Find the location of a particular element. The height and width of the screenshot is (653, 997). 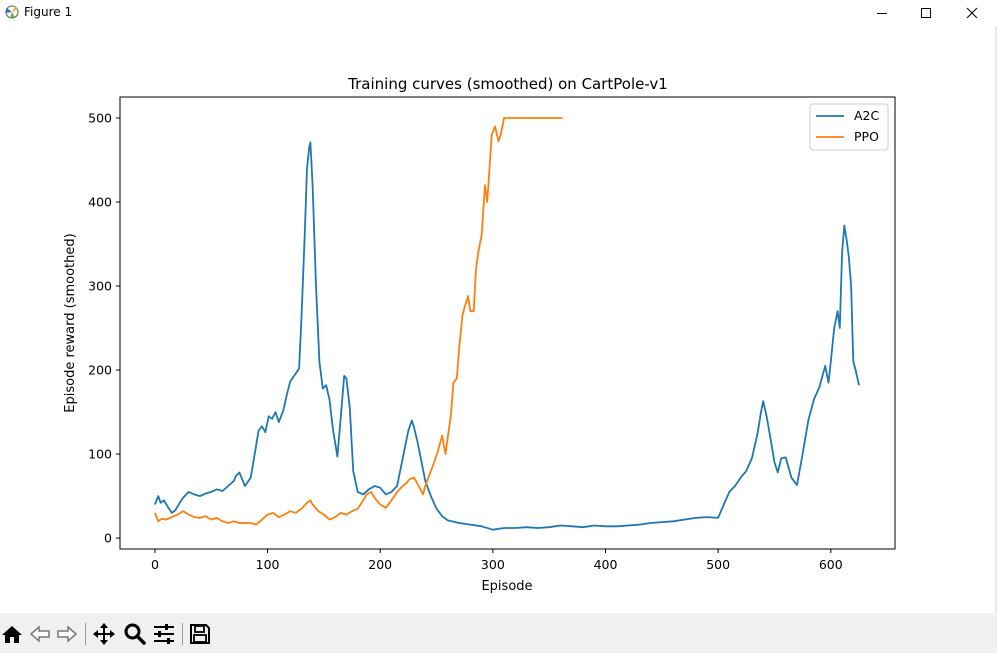

forward-arrow-icon is located at coordinates (67, 634).